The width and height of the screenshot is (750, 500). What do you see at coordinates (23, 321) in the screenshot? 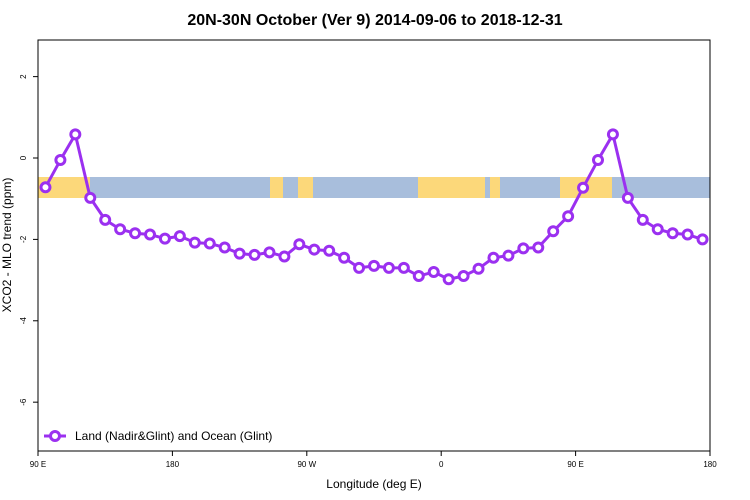
I see `y-tick-label: -4` at bounding box center [23, 321].